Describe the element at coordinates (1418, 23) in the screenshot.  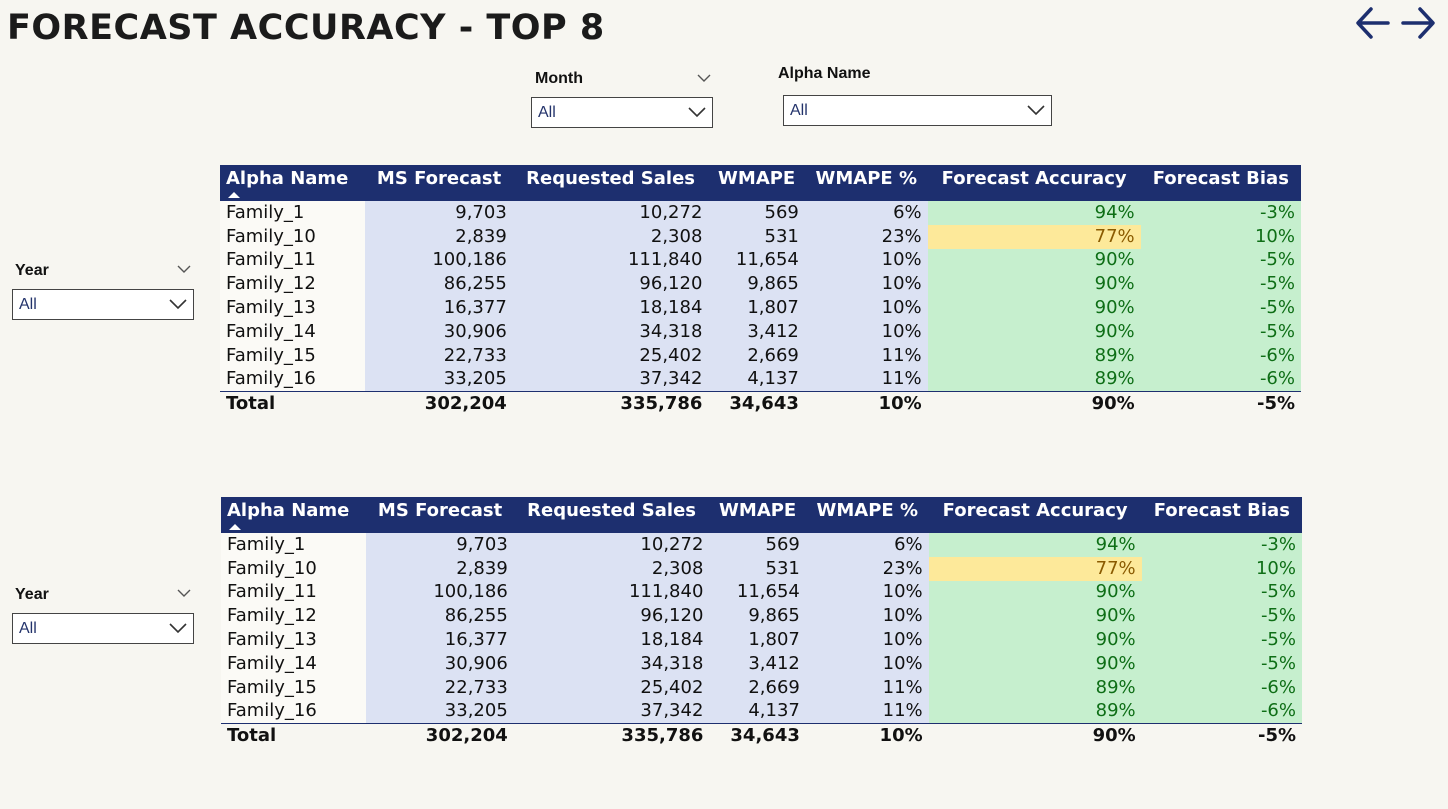
I see `forward-button` at that location.